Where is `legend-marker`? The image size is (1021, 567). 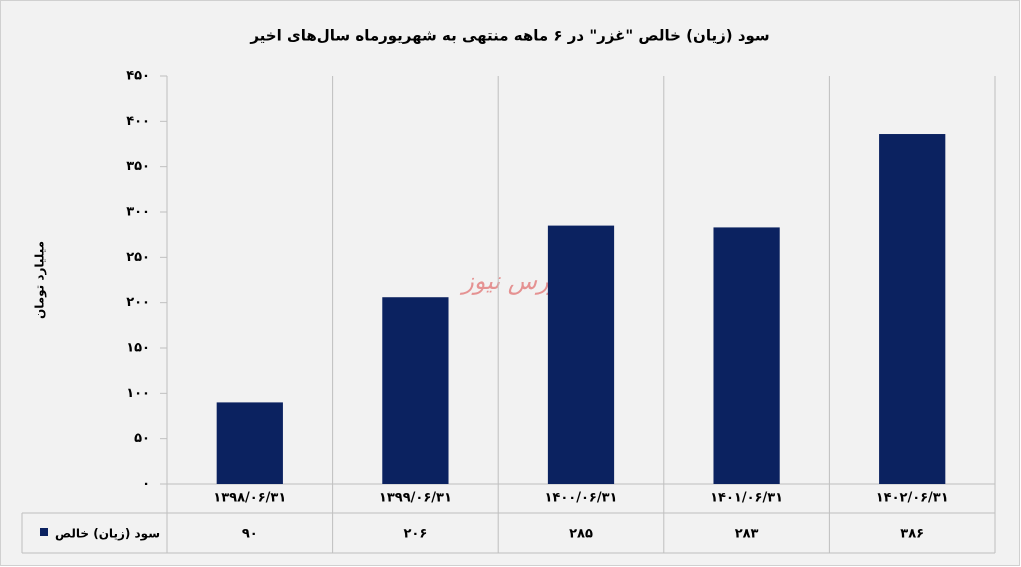
legend-marker is located at coordinates (44, 532).